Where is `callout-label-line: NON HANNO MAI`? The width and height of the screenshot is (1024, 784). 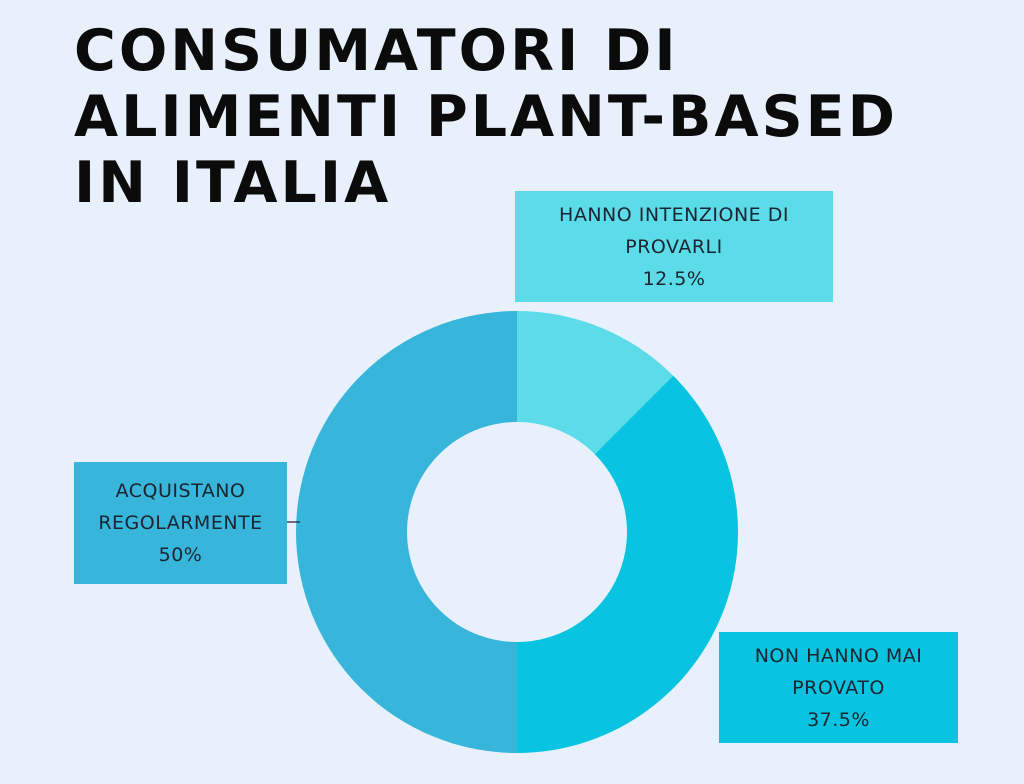 callout-label-line: NON HANNO MAI is located at coordinates (838, 655).